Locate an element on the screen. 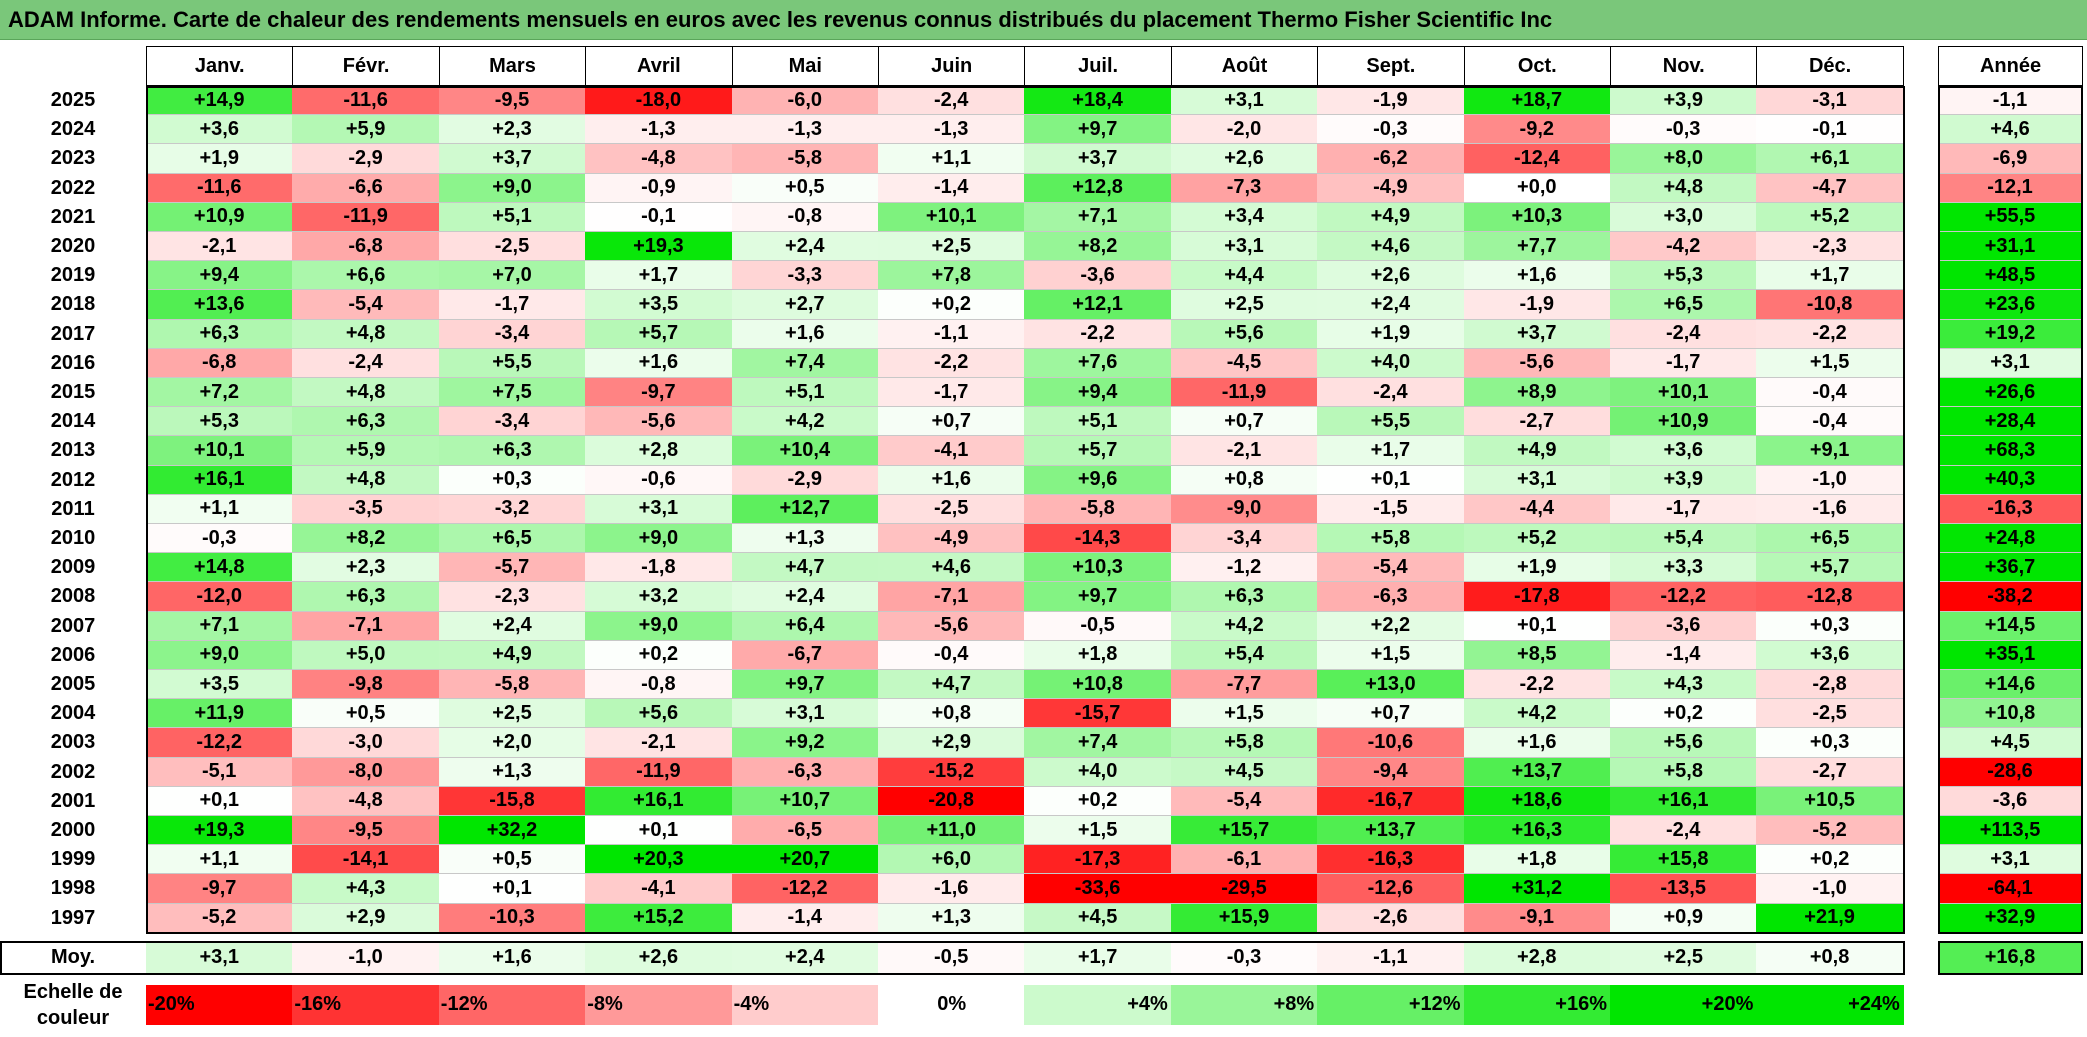 The height and width of the screenshot is (1037, 2087). row-year-label: 2005 is located at coordinates (73, 684).